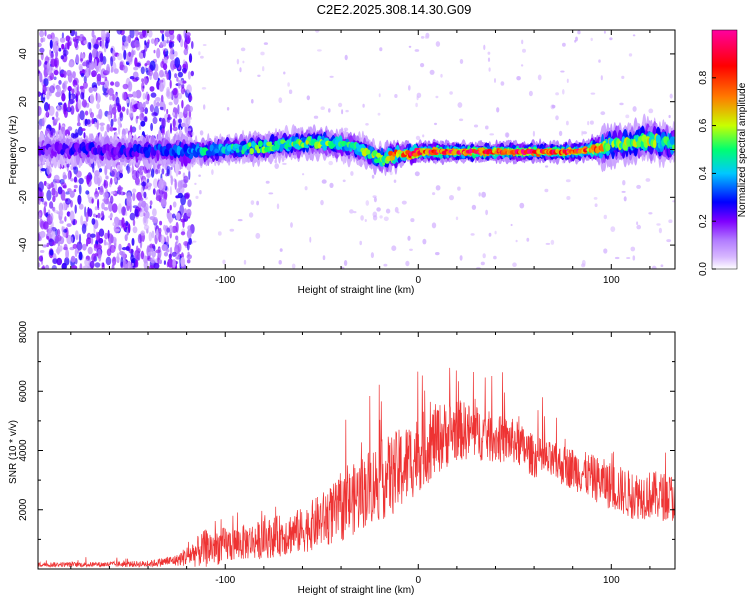 This screenshot has width=750, height=605. What do you see at coordinates (356, 590) in the screenshot?
I see `snr-xlabel: Height of straight line (km)` at bounding box center [356, 590].